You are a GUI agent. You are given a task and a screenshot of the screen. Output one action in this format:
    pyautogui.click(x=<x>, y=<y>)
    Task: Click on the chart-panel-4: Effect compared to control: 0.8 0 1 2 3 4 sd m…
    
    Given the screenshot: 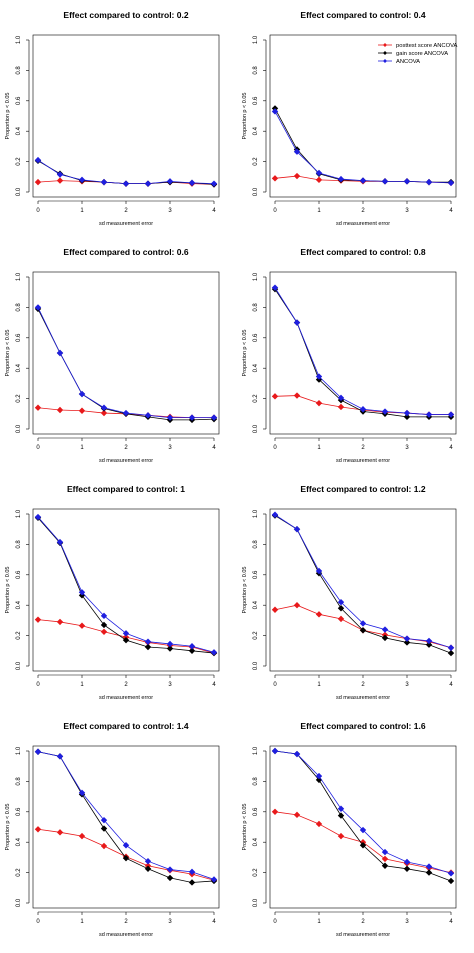 What is the action you would take?
    pyautogui.click(x=349, y=355)
    